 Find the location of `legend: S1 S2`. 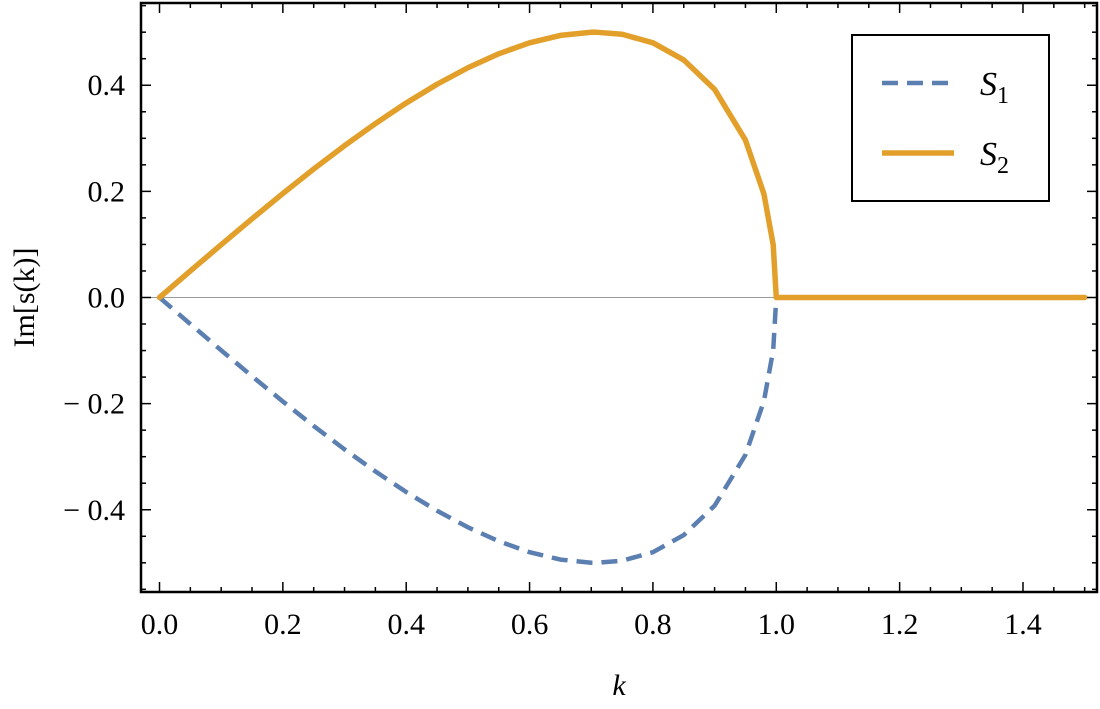

legend: S1 S2 is located at coordinates (950, 118).